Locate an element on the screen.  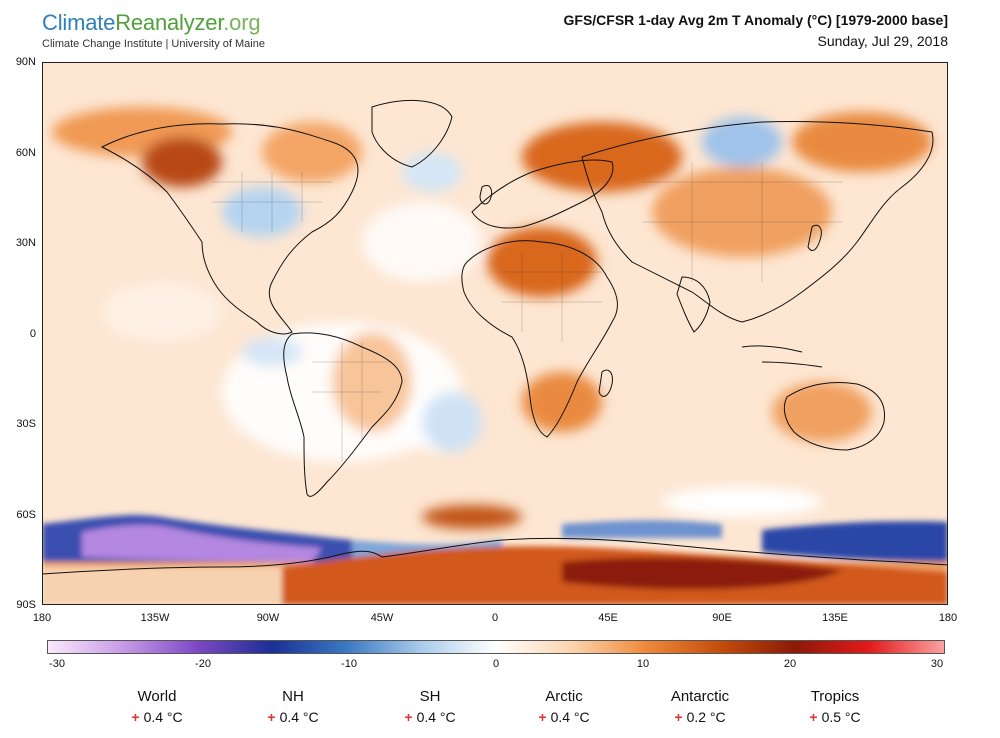
lon-label-180e: 180 is located at coordinates (948, 618).